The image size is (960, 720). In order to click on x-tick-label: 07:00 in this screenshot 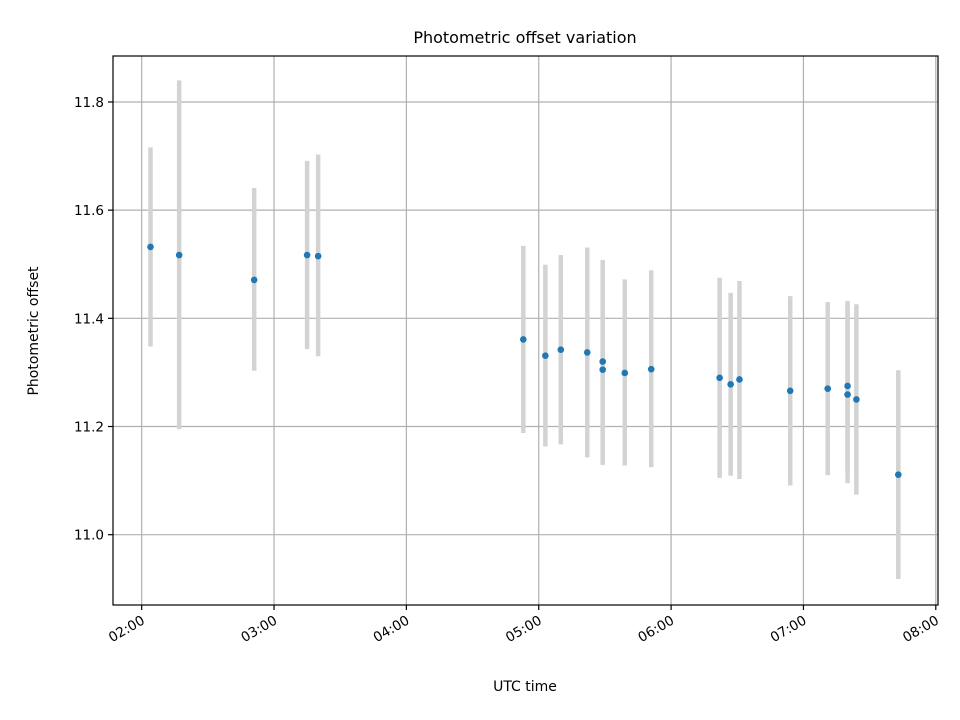, I will do `click(789, 629)`.